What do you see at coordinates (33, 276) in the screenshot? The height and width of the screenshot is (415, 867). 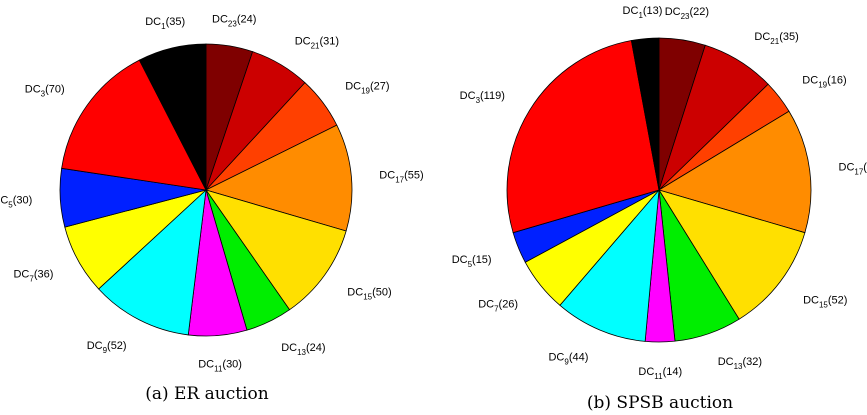 I see `pie1-label-dc7: DC7(36)` at bounding box center [33, 276].